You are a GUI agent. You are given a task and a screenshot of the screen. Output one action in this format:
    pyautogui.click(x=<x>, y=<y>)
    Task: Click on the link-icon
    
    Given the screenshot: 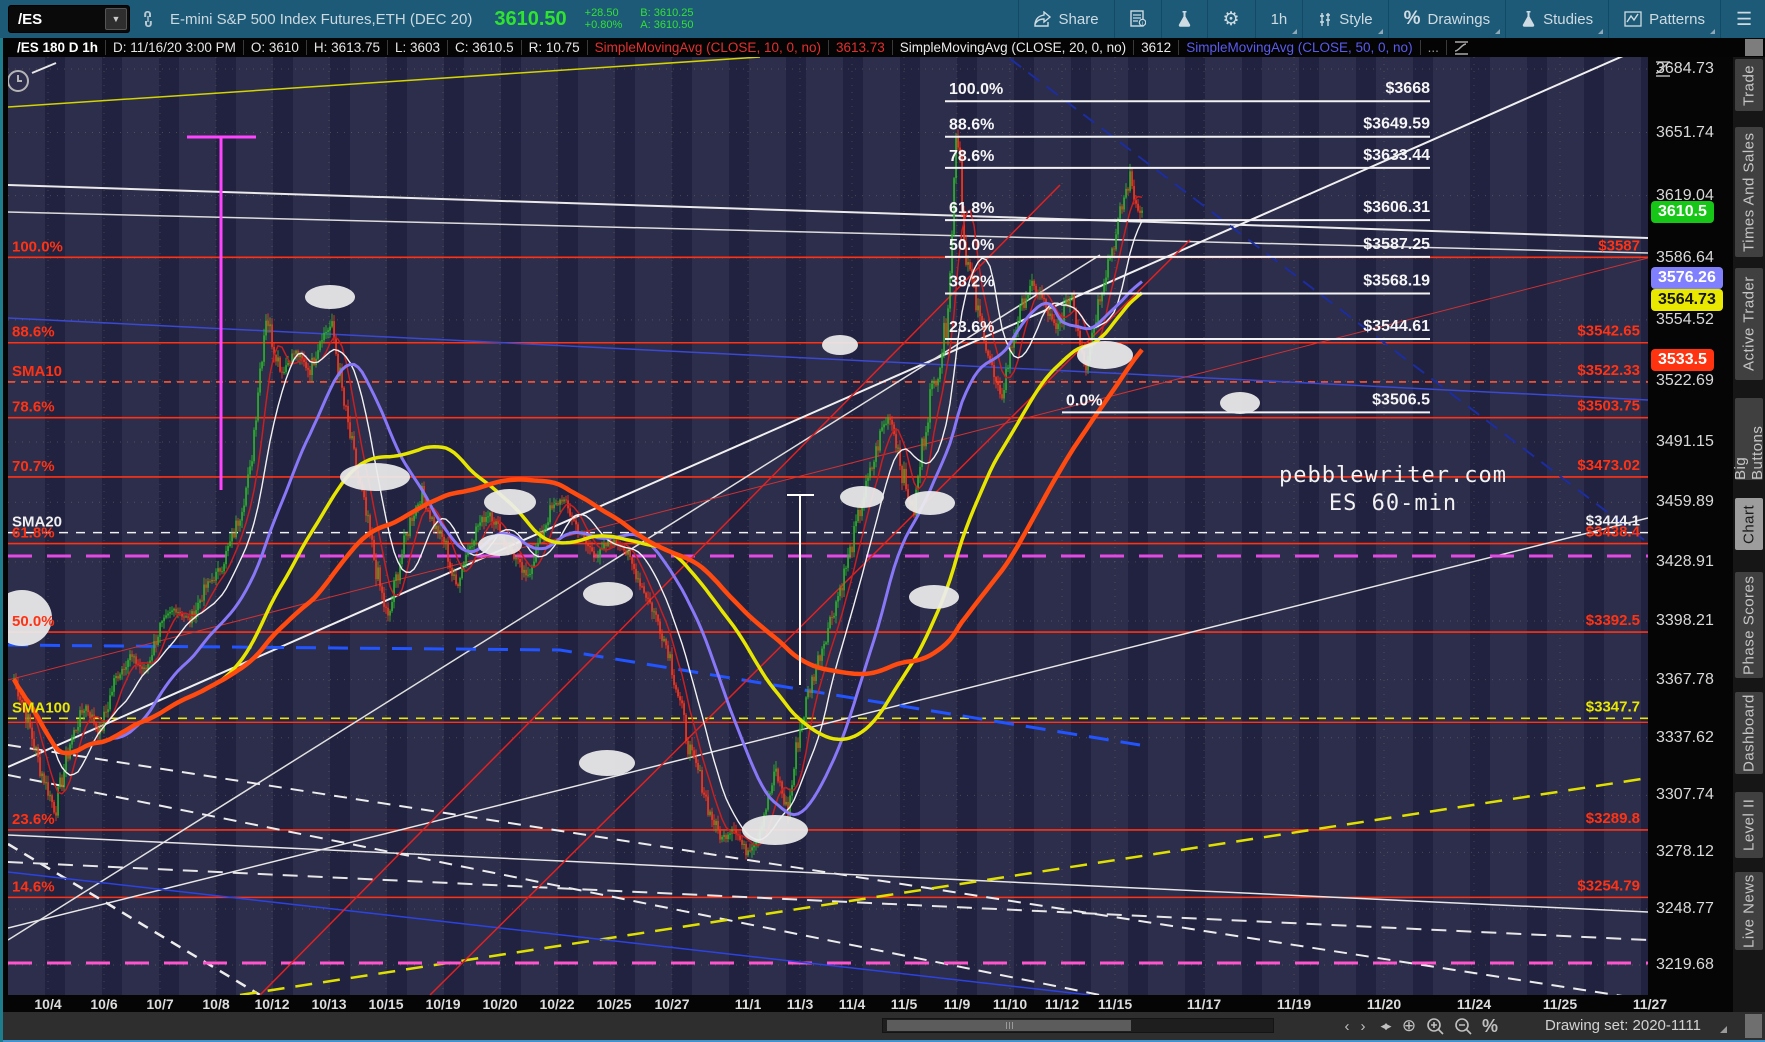 What is the action you would take?
    pyautogui.click(x=148, y=19)
    